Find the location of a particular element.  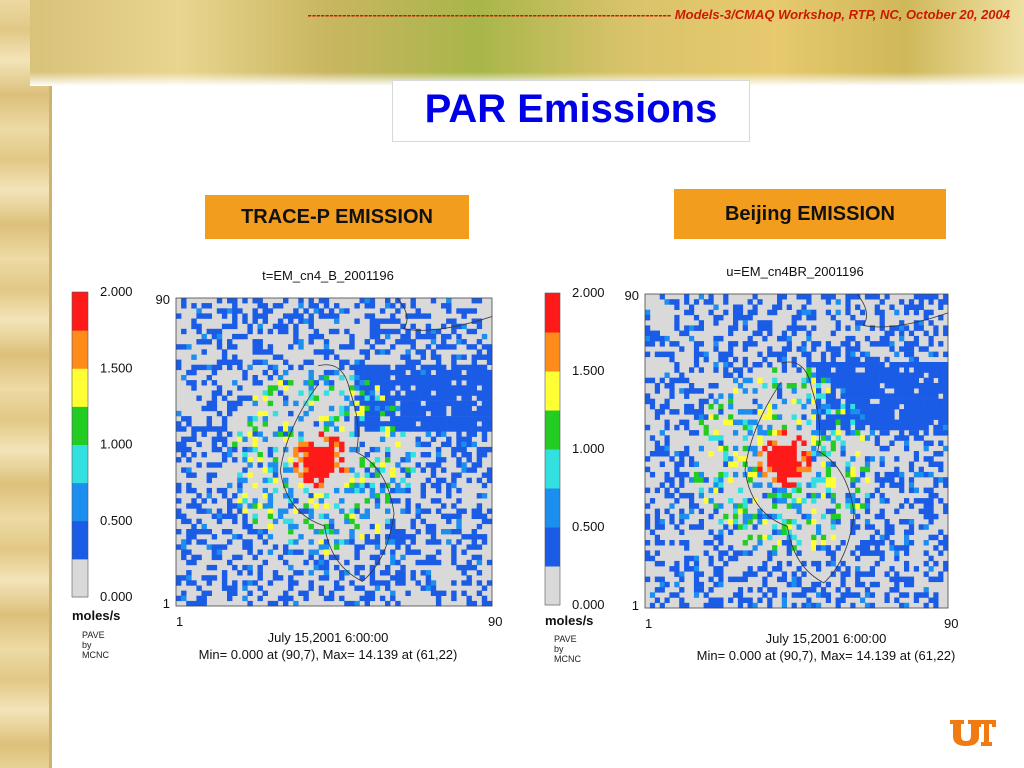

emission-field is located at coordinates (797, 451).